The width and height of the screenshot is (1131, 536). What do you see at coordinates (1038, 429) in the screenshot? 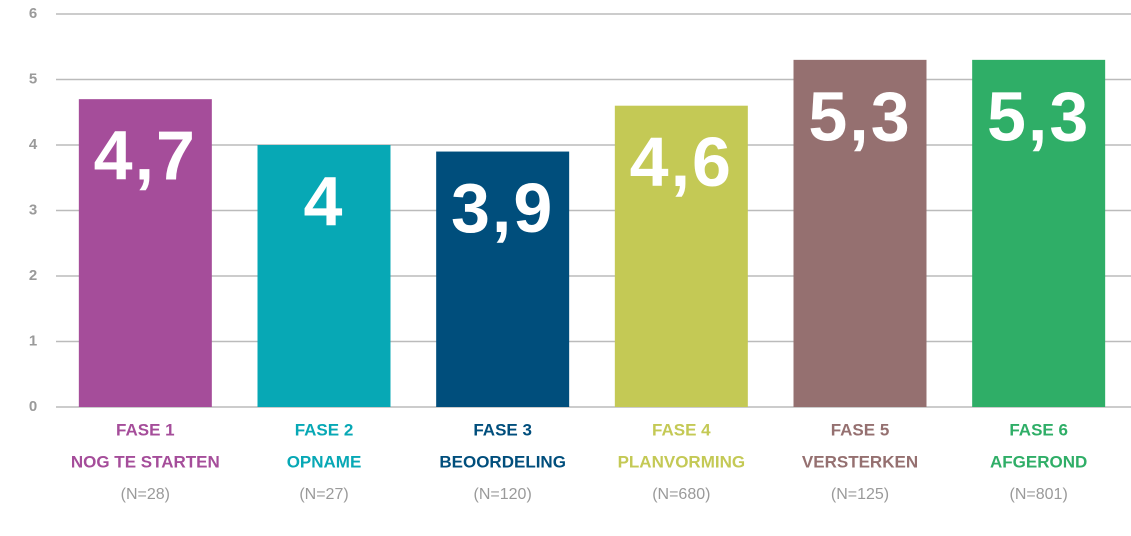
I see `x-tick-label: FASE 6` at bounding box center [1038, 429].